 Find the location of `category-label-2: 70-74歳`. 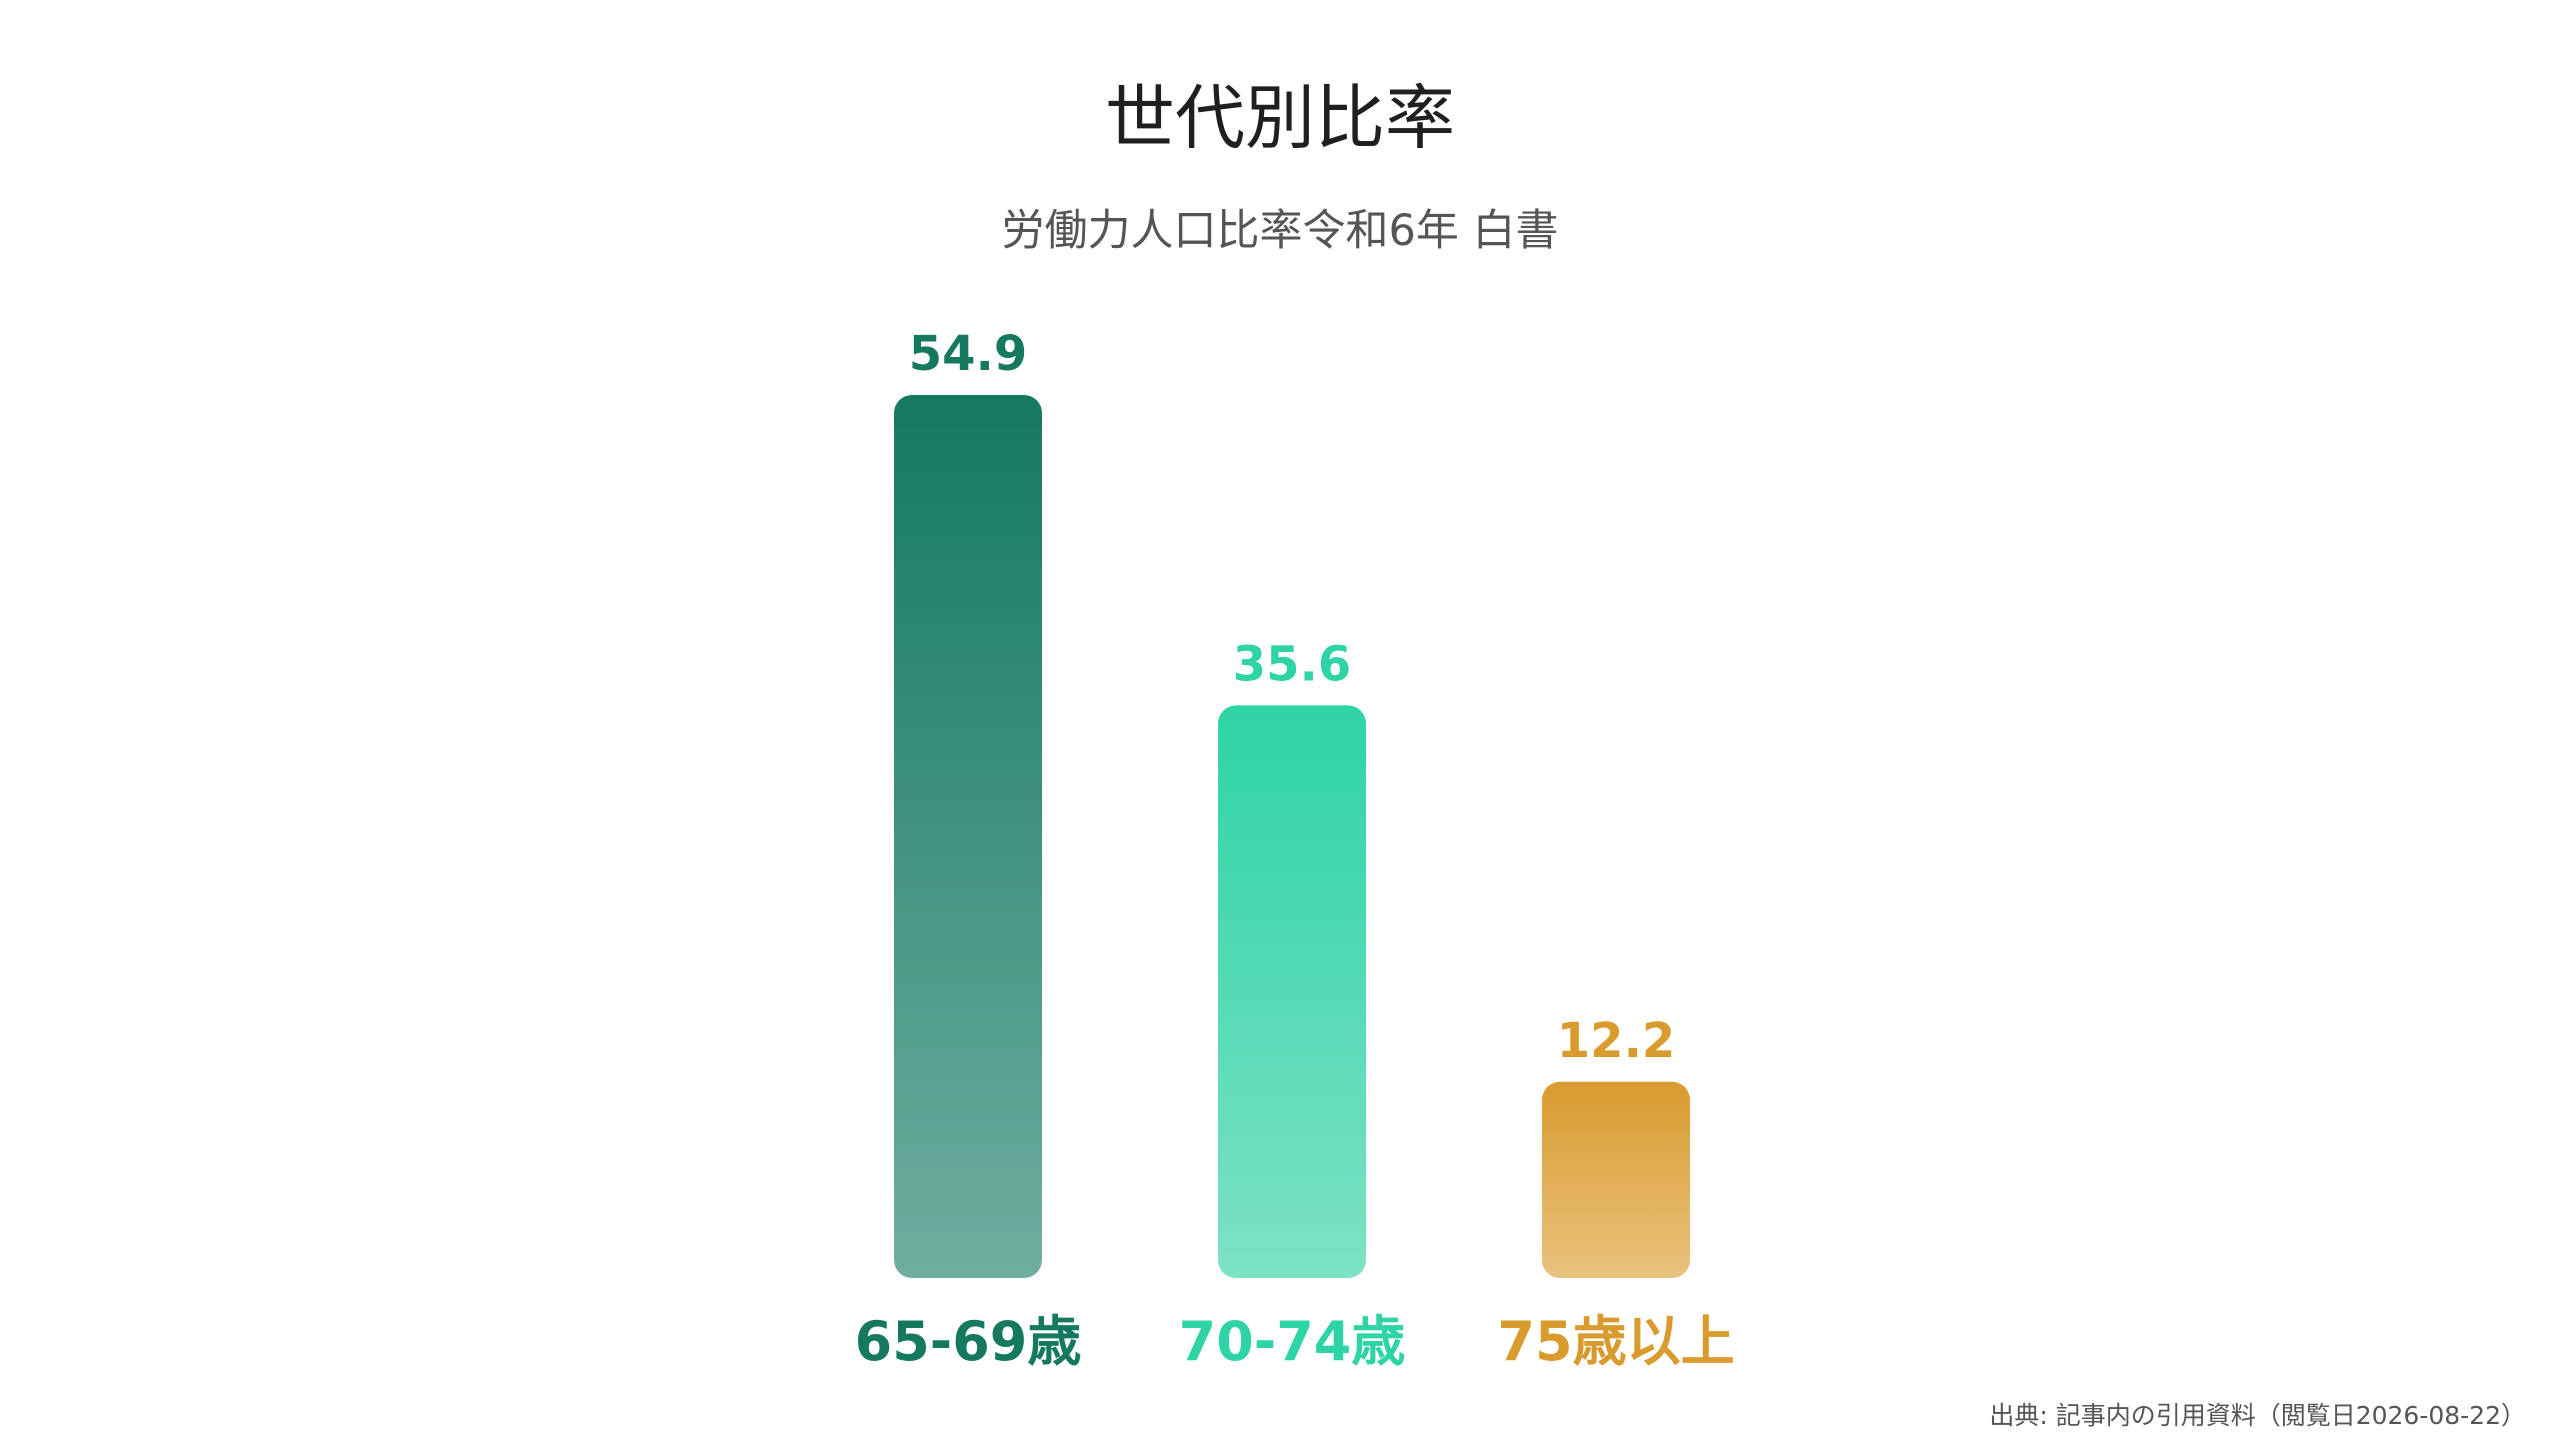

category-label-2: 70-74歳 is located at coordinates (1292, 1341).